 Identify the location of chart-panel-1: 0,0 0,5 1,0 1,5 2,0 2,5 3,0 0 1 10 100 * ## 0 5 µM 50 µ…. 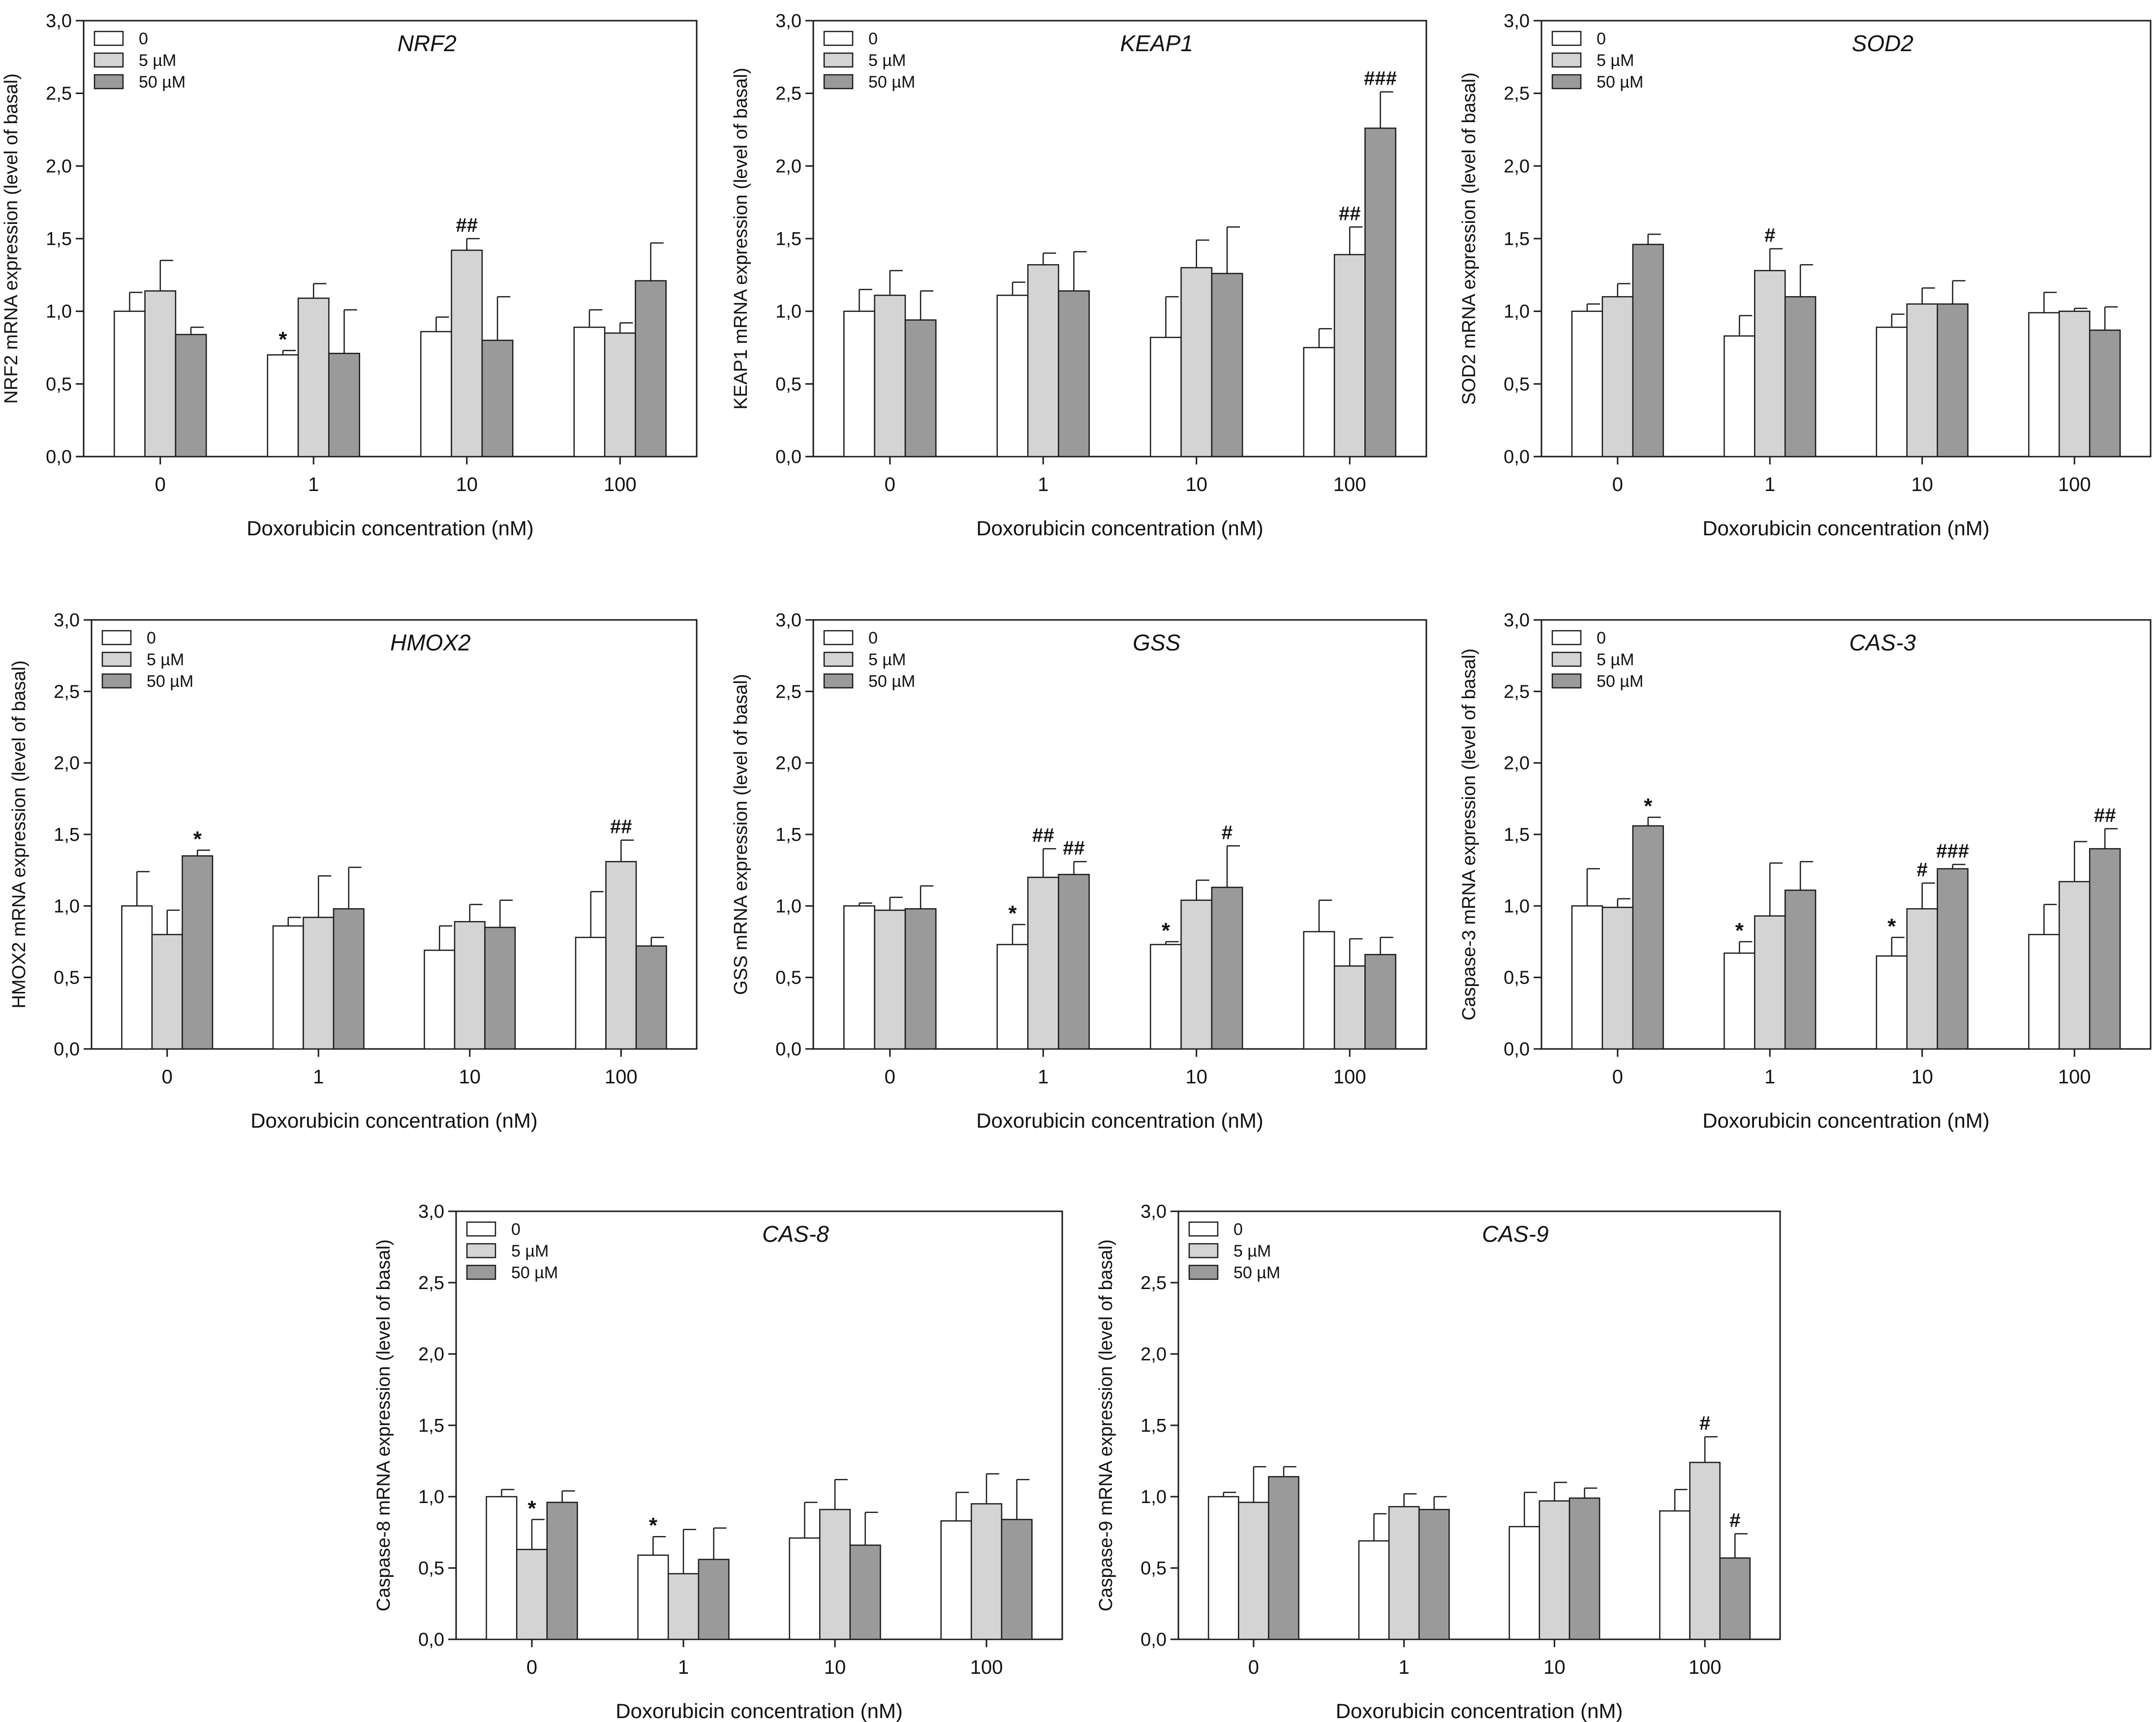
(349, 275).